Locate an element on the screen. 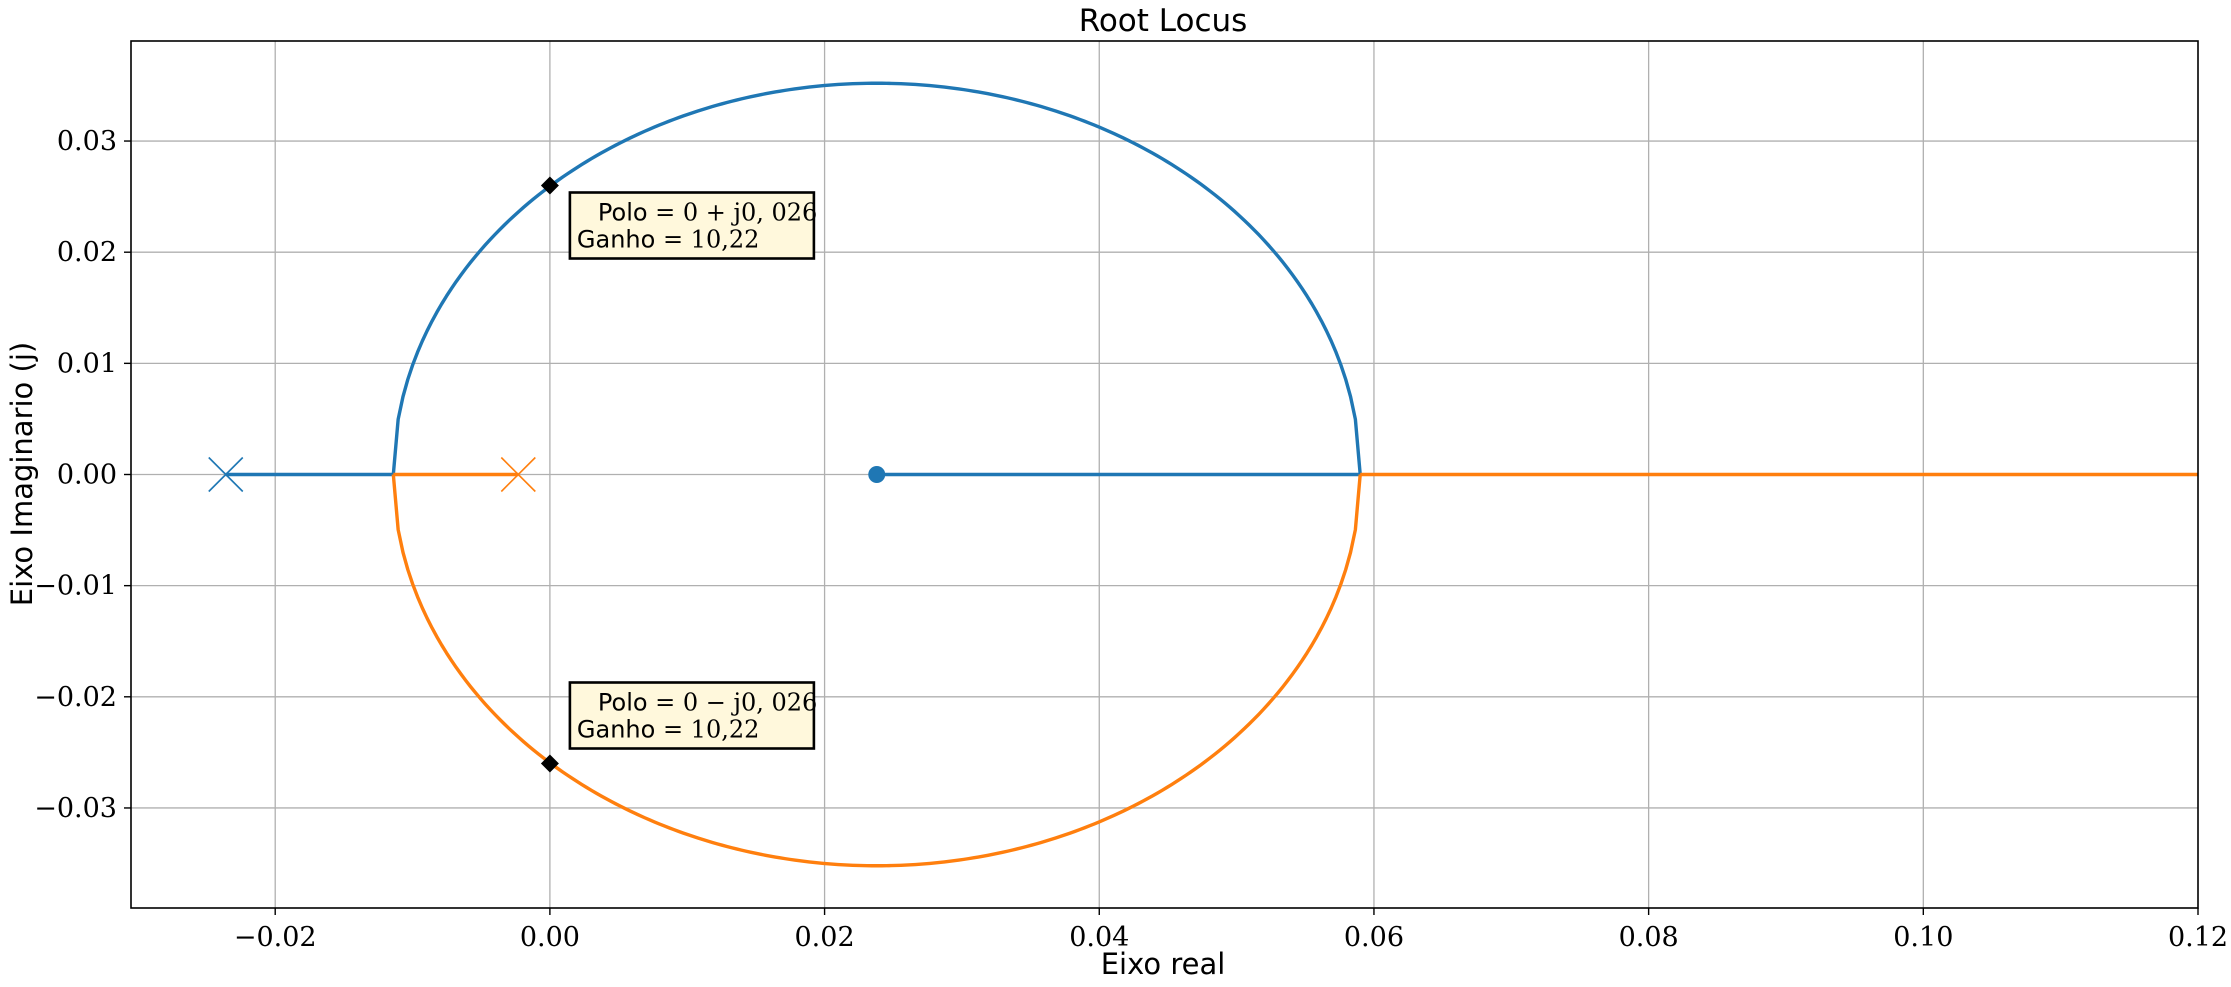  y-tick-label: 0.01 is located at coordinates (87, 363).